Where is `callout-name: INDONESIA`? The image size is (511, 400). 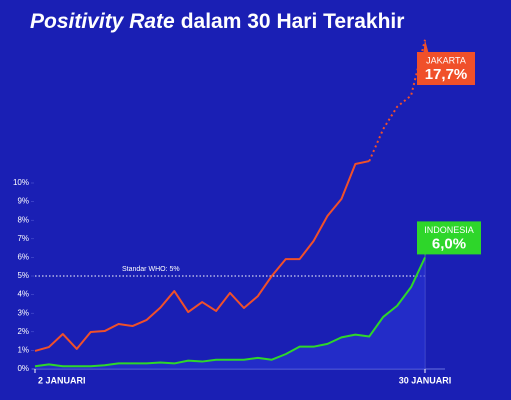
callout-name: INDONESIA is located at coordinates (449, 230).